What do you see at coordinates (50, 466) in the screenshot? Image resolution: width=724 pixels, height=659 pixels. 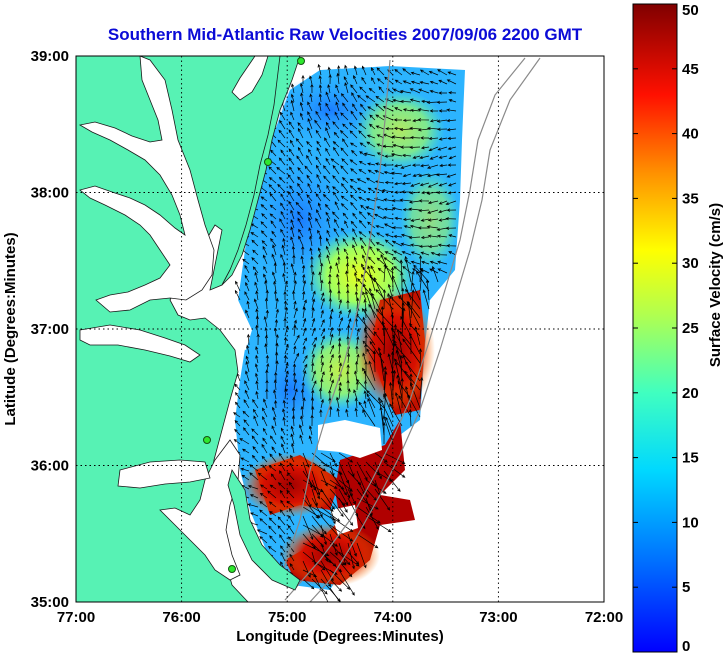 I see `y-tick-label: 36:00` at bounding box center [50, 466].